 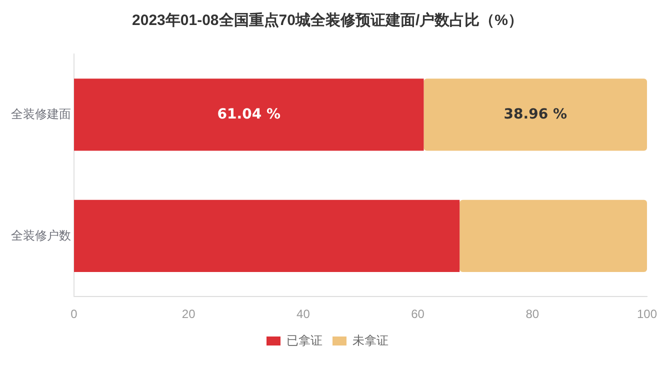 I want to click on data-label: 38.96 %, so click(x=535, y=114).